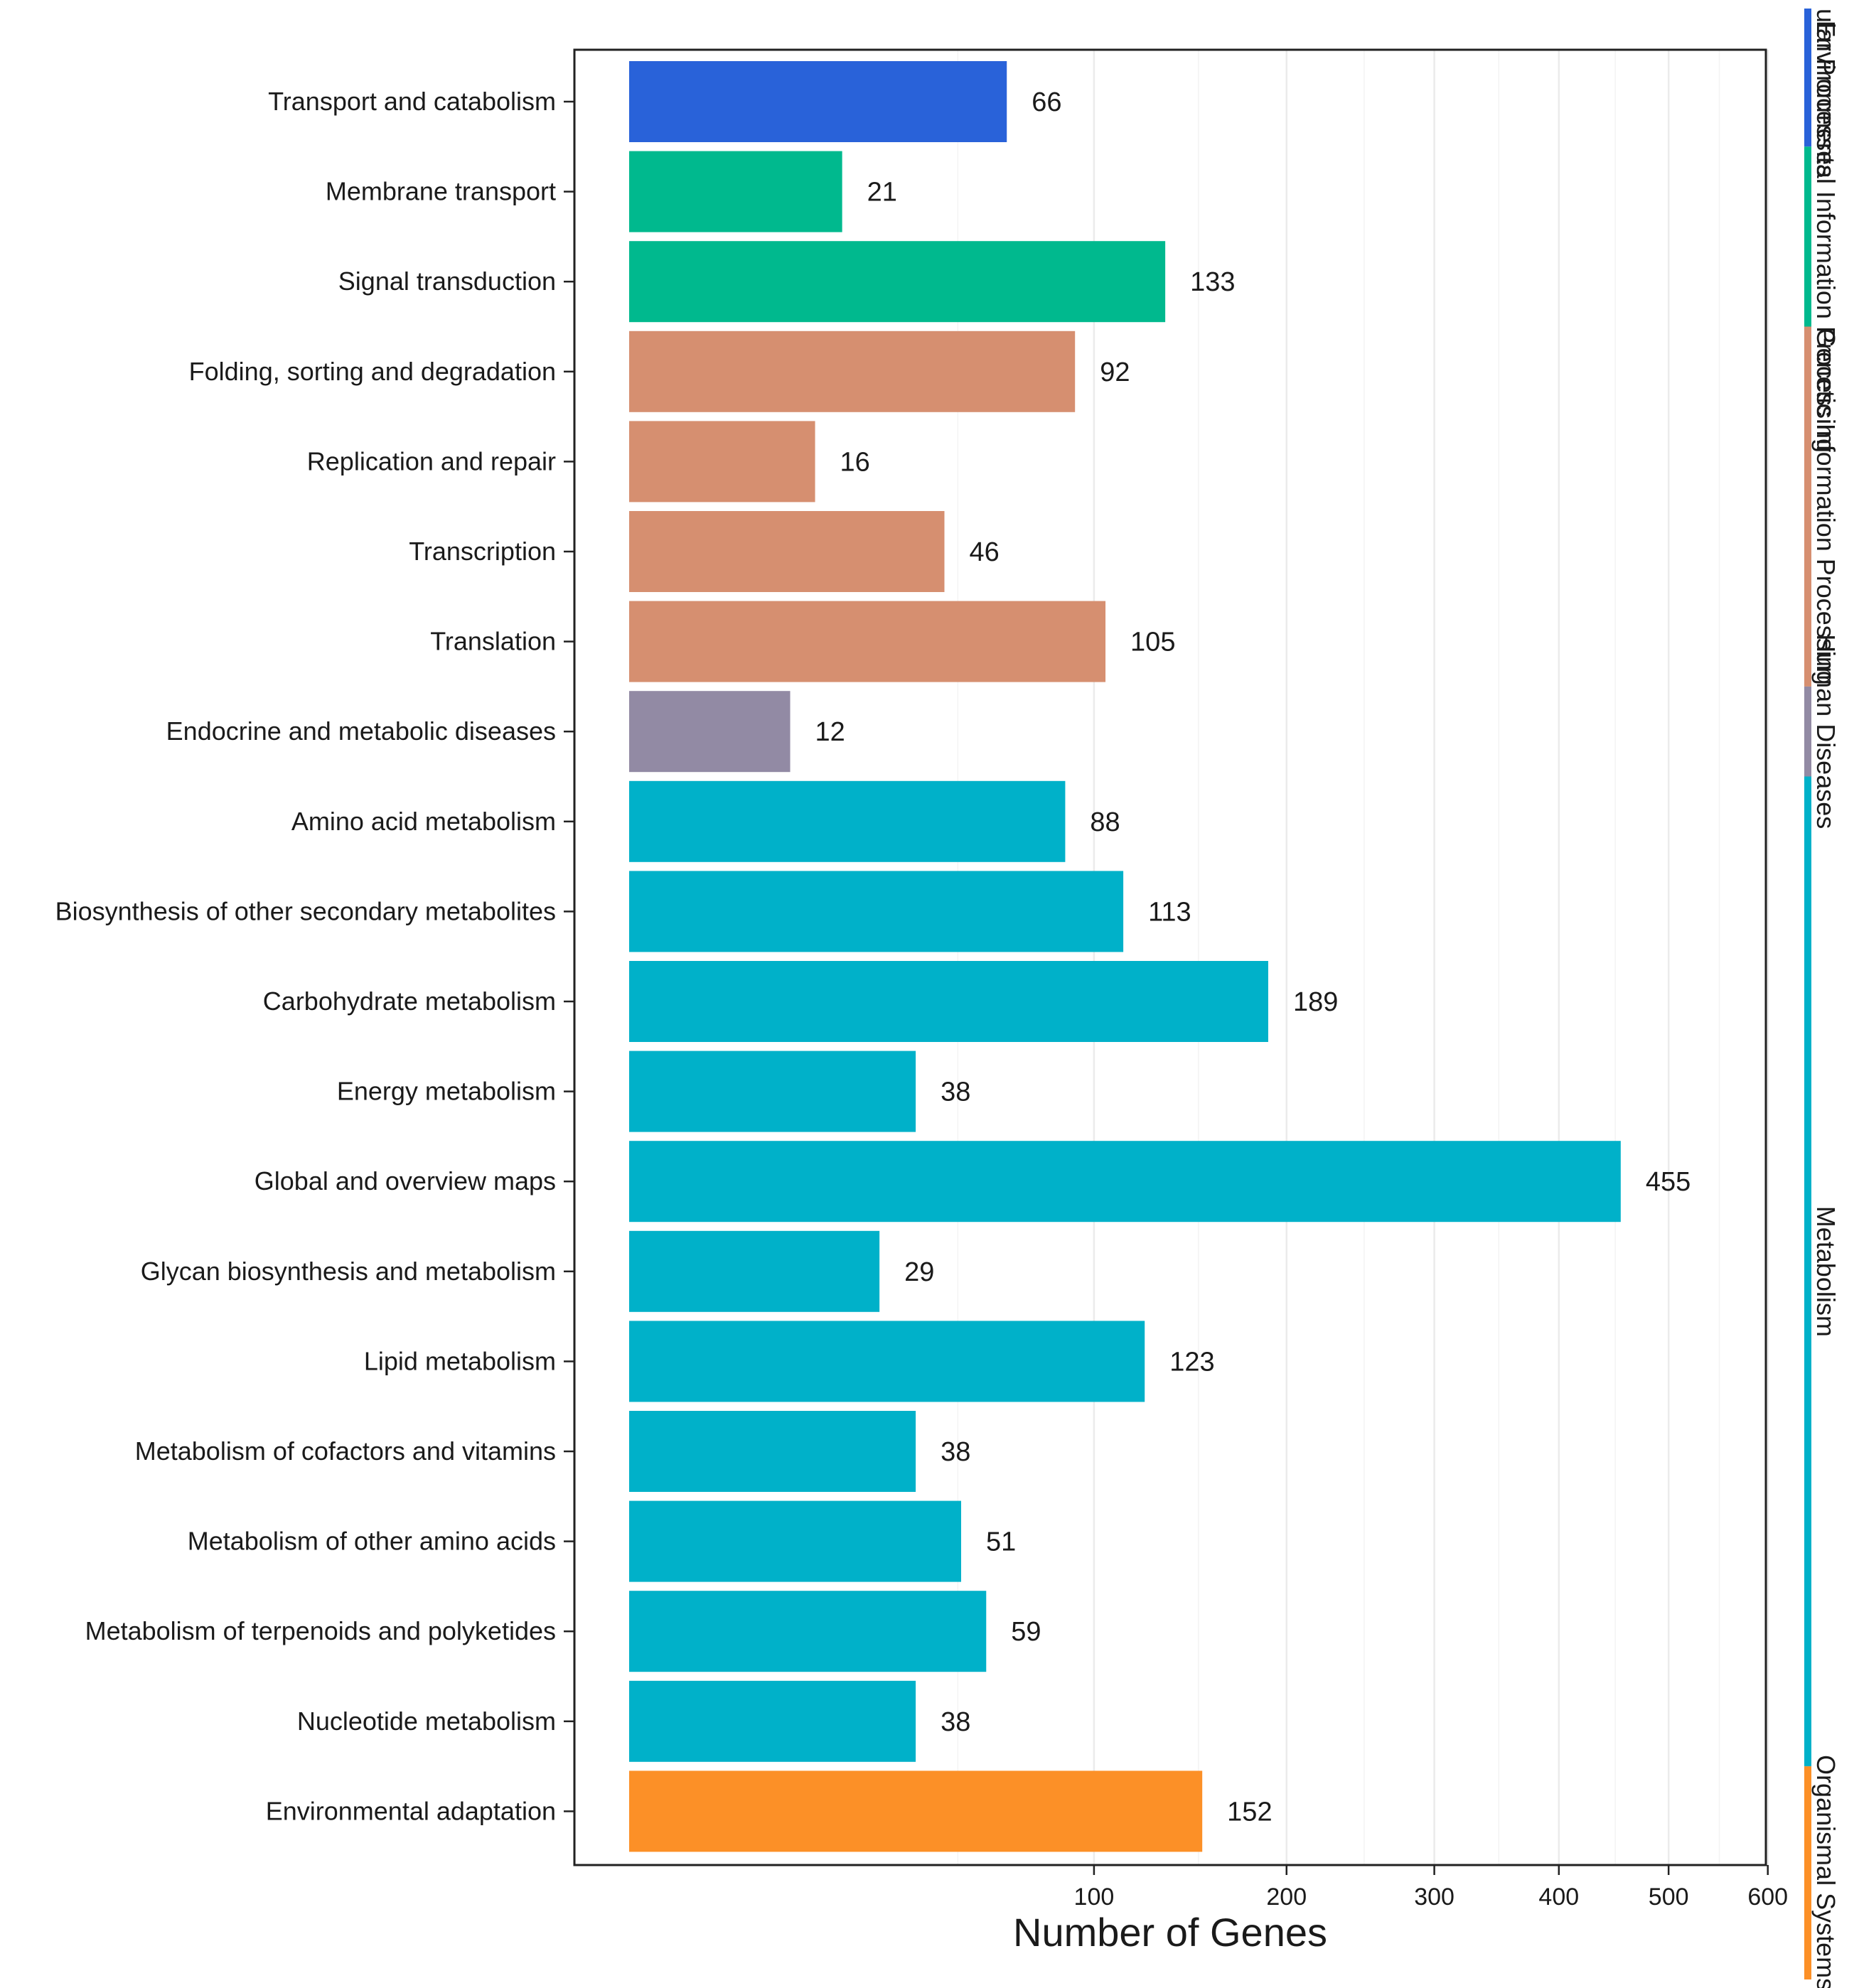  I want to click on category-label: Global and overview maps, so click(405, 1181).